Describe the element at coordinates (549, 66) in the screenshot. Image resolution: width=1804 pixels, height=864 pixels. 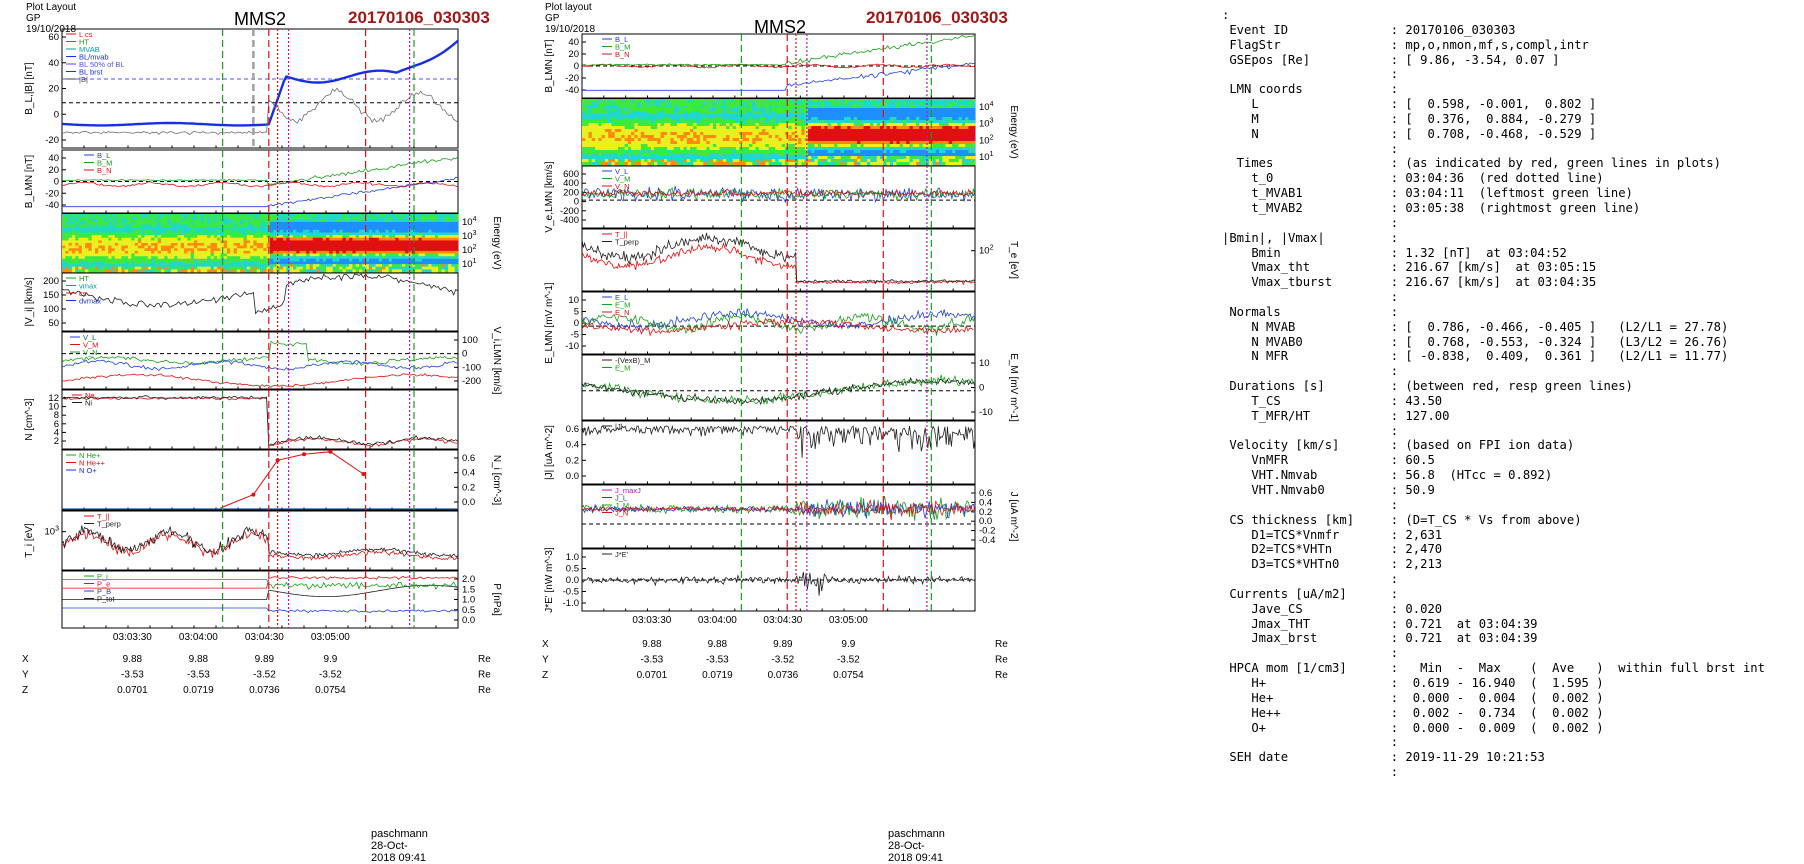
I see `y-axis-label: B_LMN [nT]` at that location.